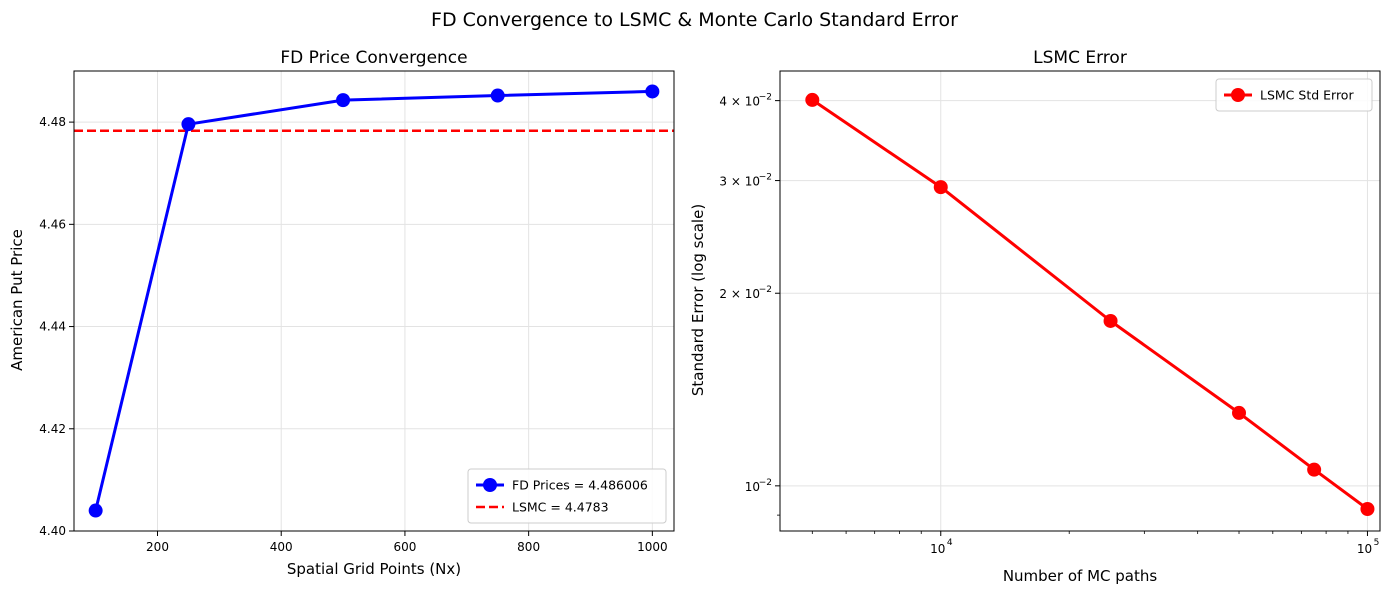 This screenshot has width=1389, height=593. What do you see at coordinates (752, 487) in the screenshot?
I see `lsmc-y-tick-label: 10` at bounding box center [752, 487].